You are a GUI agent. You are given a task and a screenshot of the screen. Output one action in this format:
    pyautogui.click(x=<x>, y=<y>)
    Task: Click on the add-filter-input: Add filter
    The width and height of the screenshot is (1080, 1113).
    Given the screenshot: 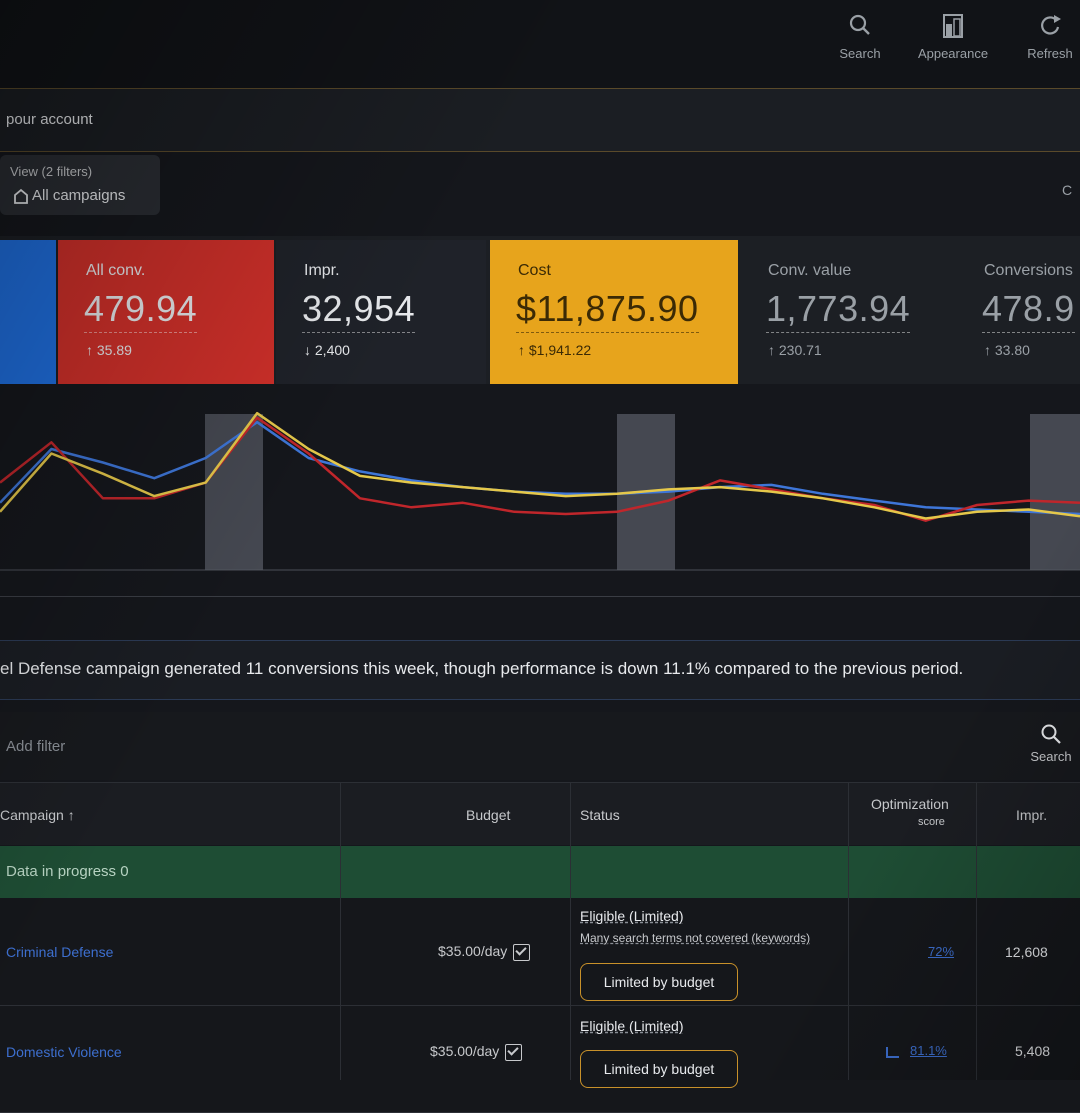 What is the action you would take?
    pyautogui.click(x=36, y=746)
    